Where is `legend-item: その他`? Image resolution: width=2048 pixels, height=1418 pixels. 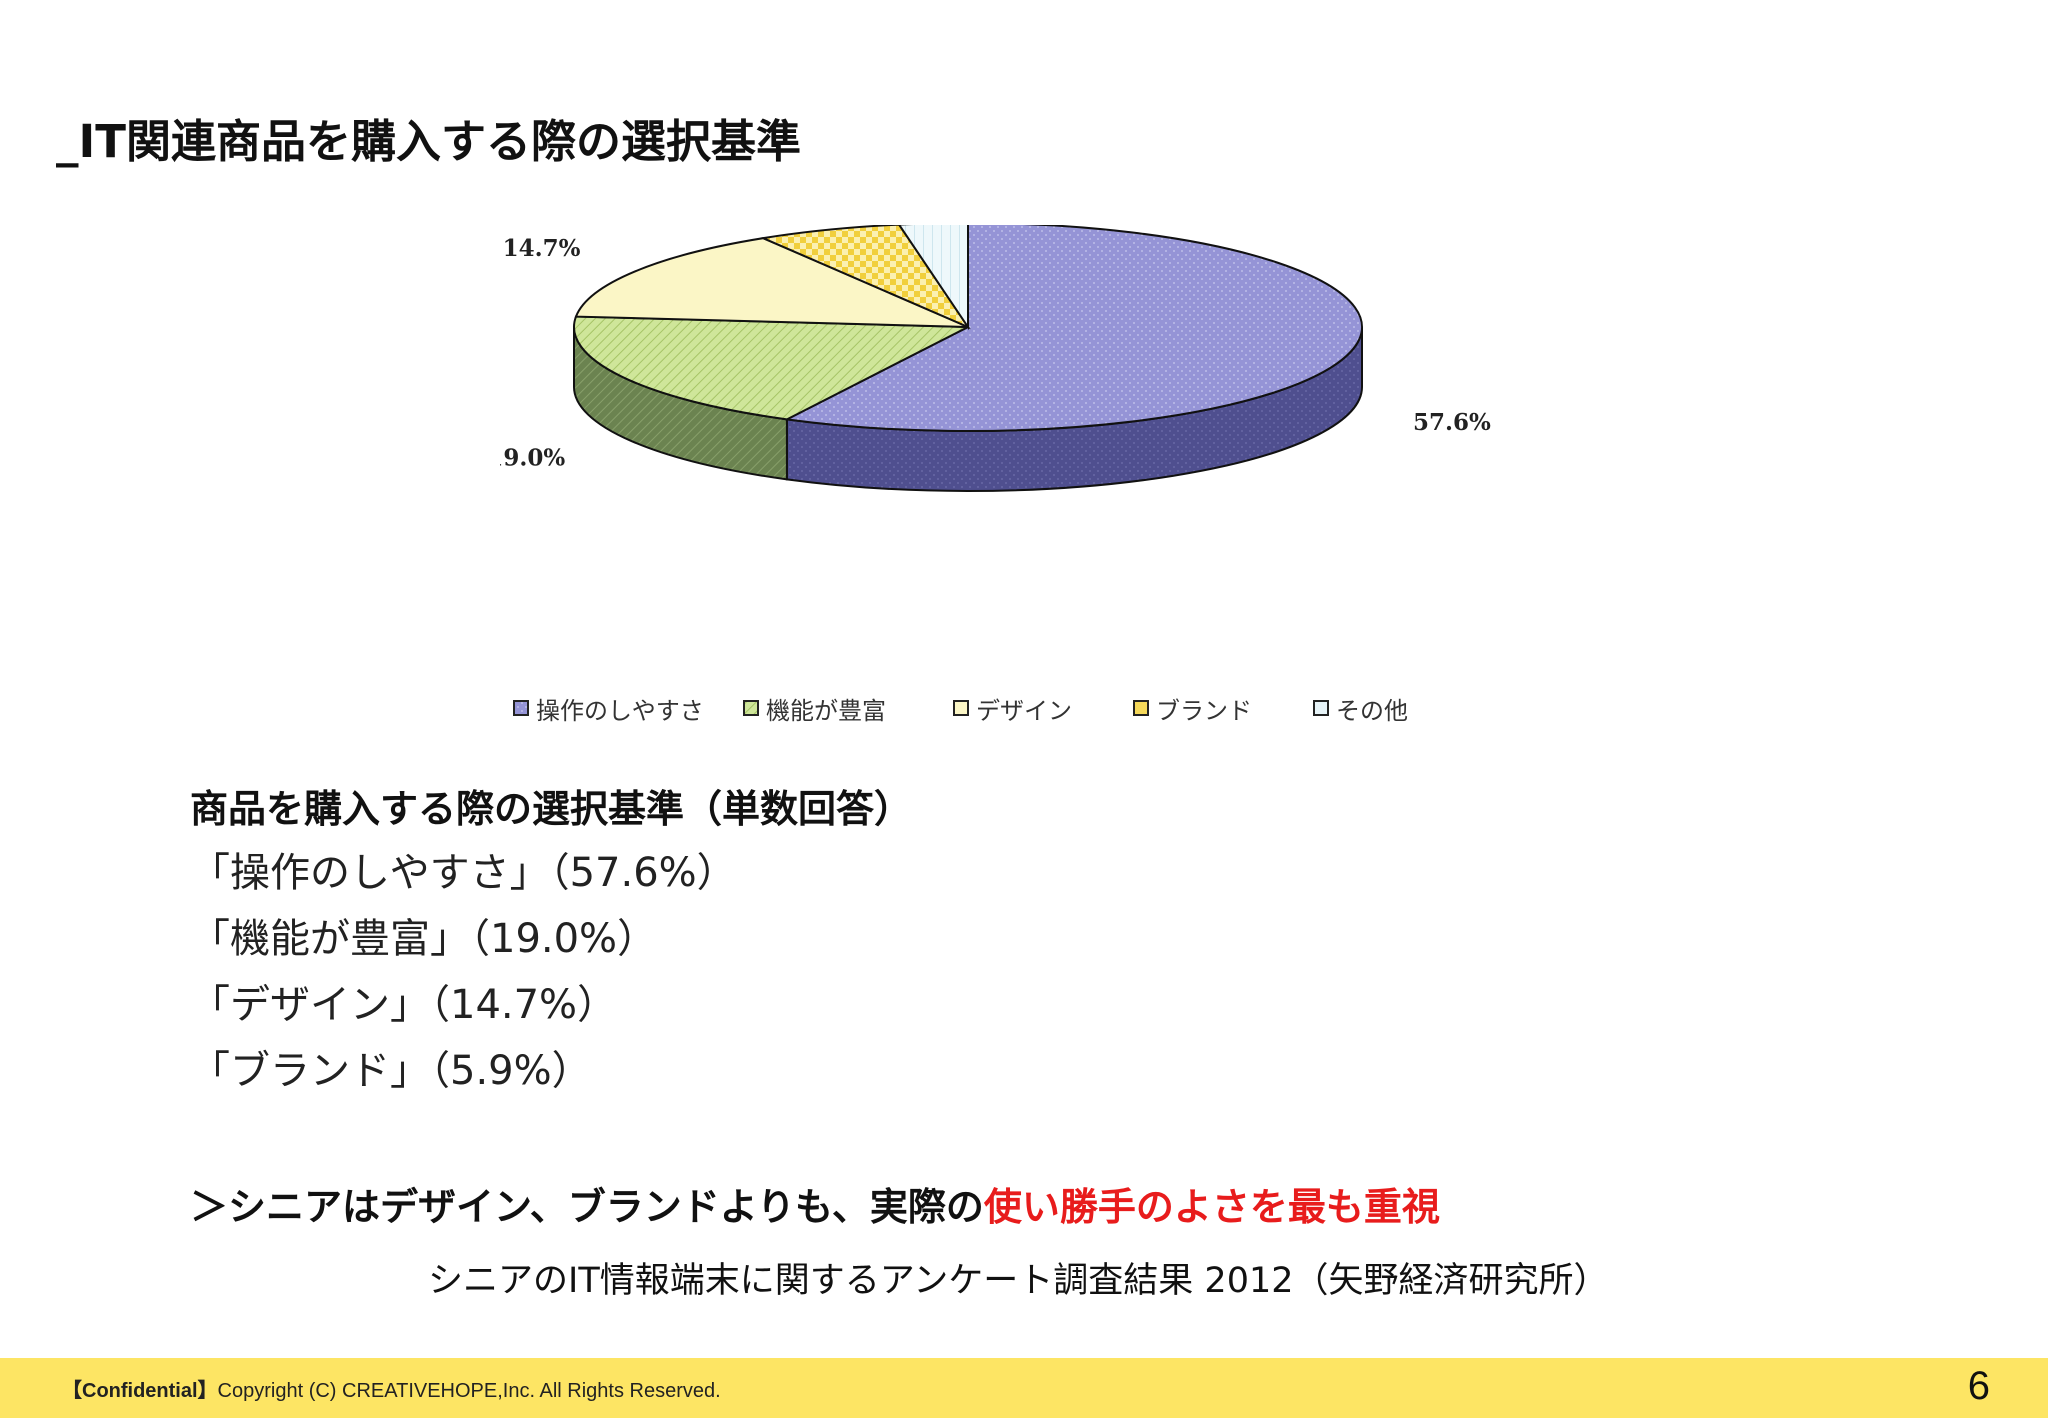 legend-item: その他 is located at coordinates (1372, 711).